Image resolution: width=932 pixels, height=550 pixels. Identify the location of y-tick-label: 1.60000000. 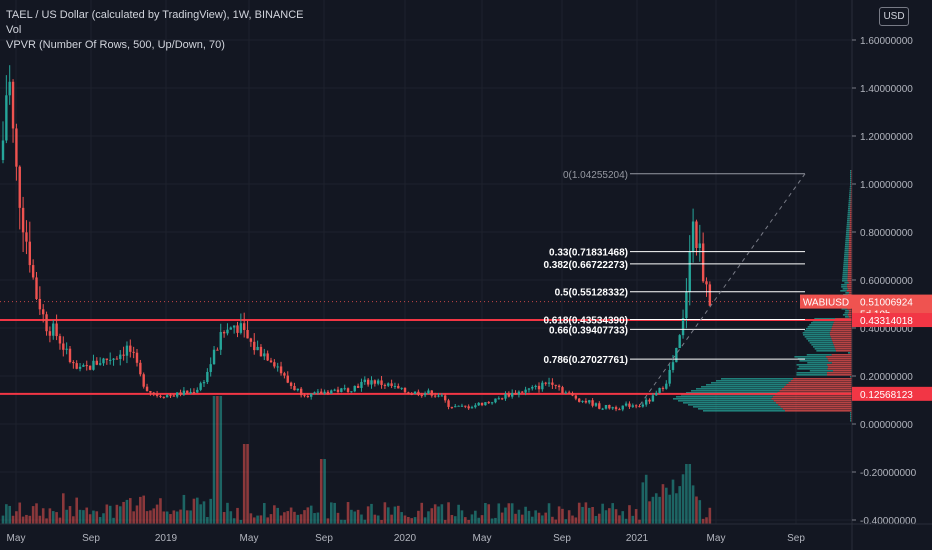
(886, 41).